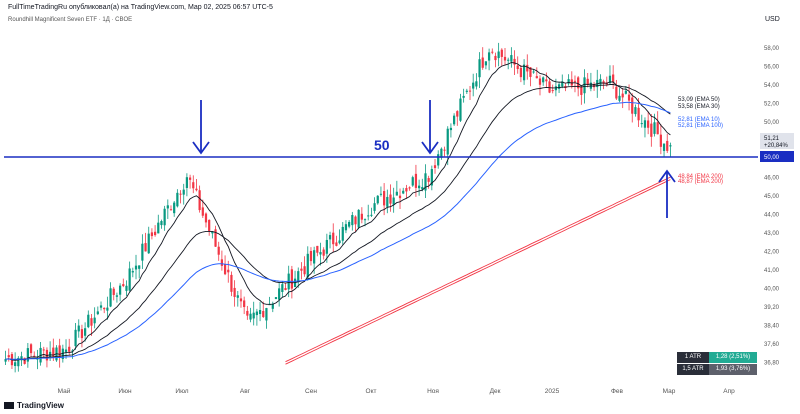  What do you see at coordinates (693, 357) in the screenshot?
I see `atr-label-1: 1 ATR` at bounding box center [693, 357].